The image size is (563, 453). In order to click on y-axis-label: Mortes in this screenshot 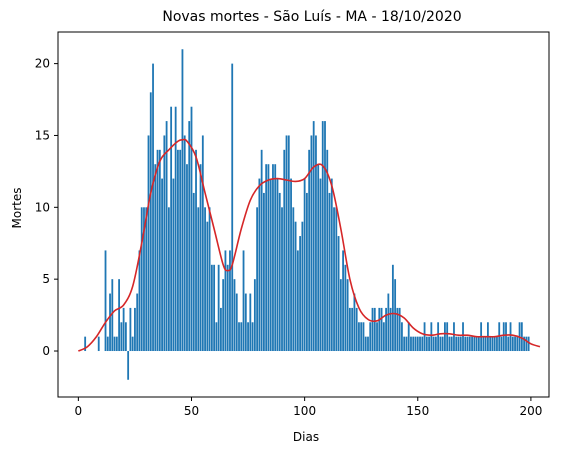, I will do `click(17, 208)`.